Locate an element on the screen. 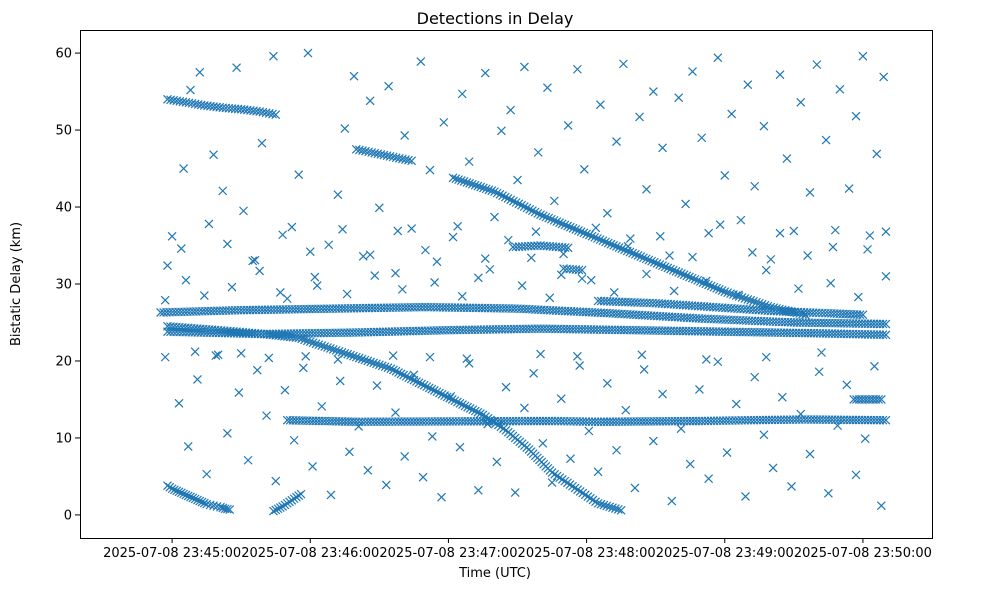  y-tick-label: 10 is located at coordinates (63, 438).